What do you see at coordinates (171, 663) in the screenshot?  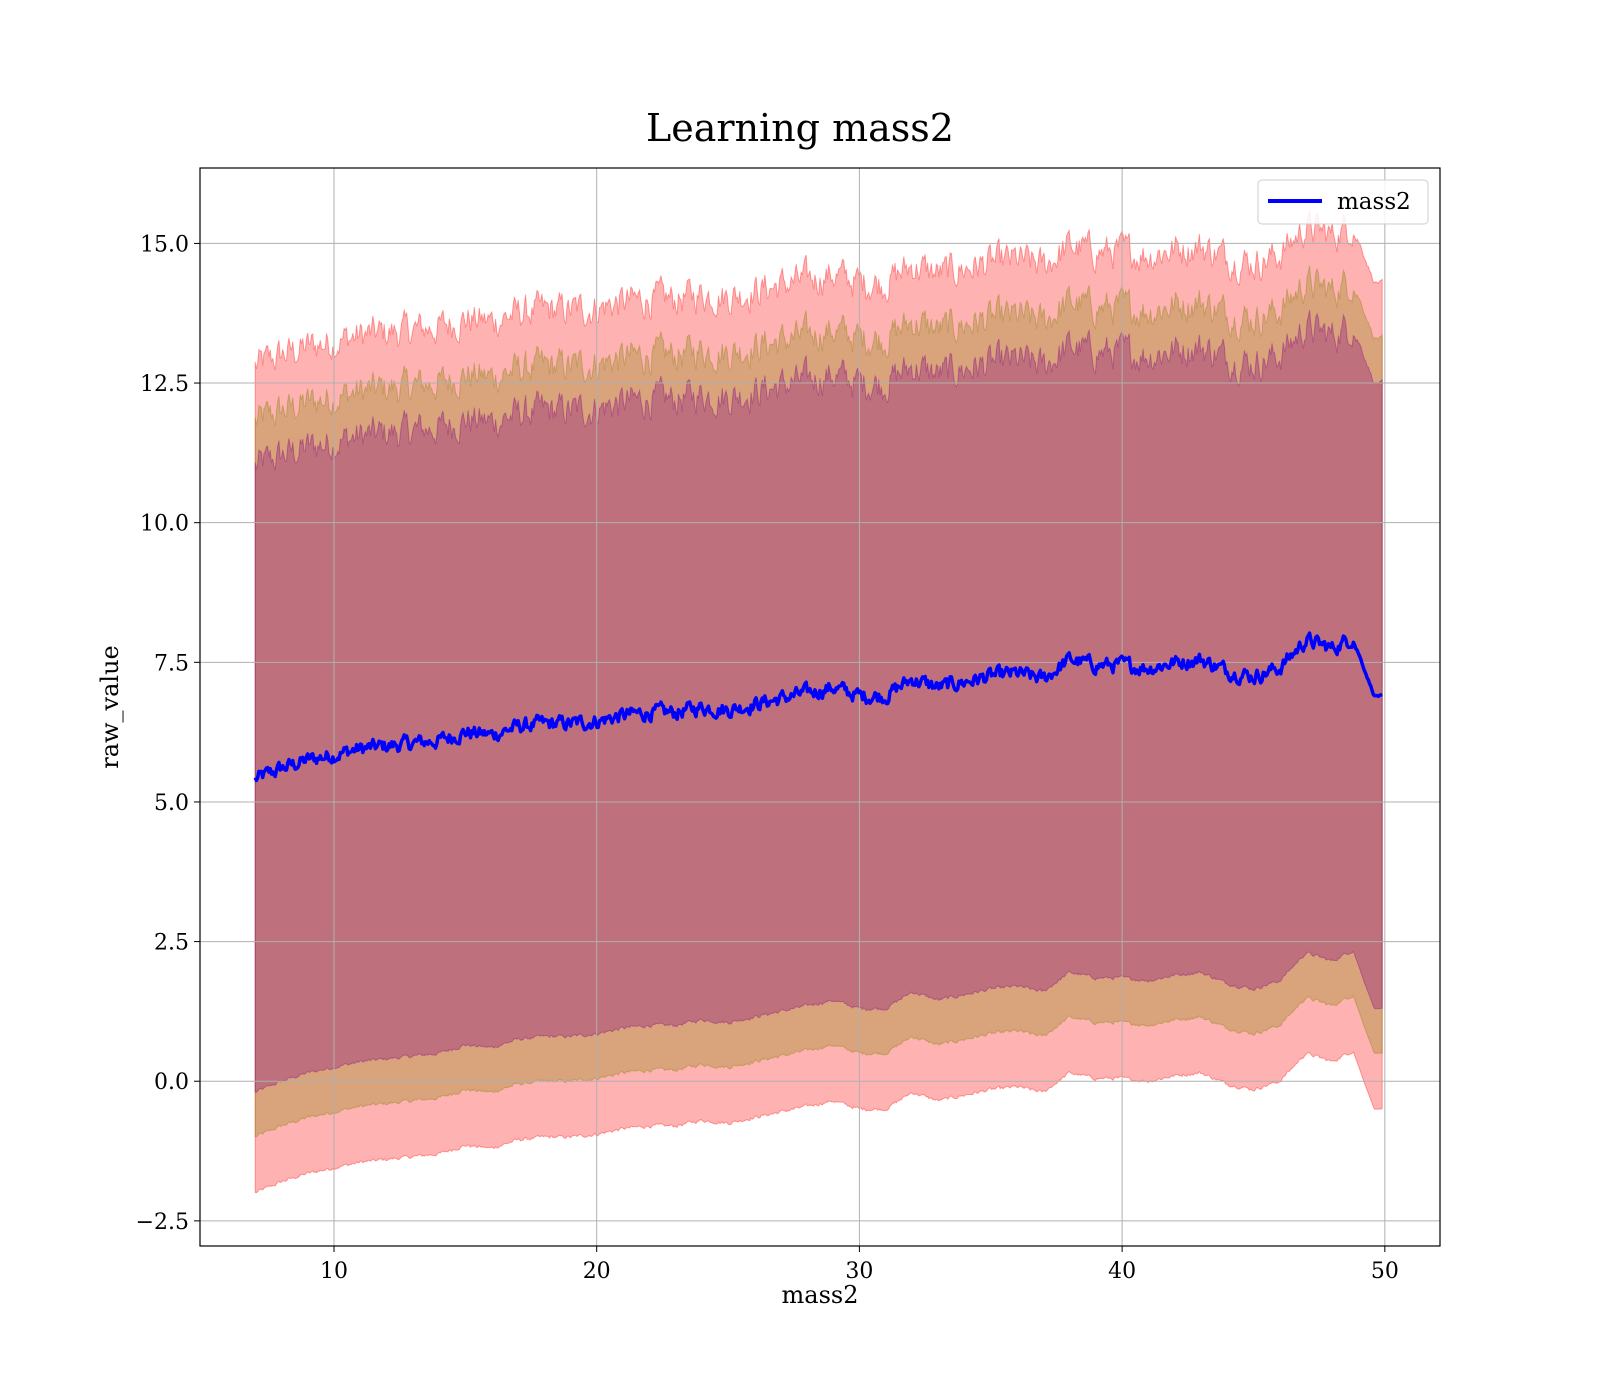 I see `y-tick-label: 7.5` at bounding box center [171, 663].